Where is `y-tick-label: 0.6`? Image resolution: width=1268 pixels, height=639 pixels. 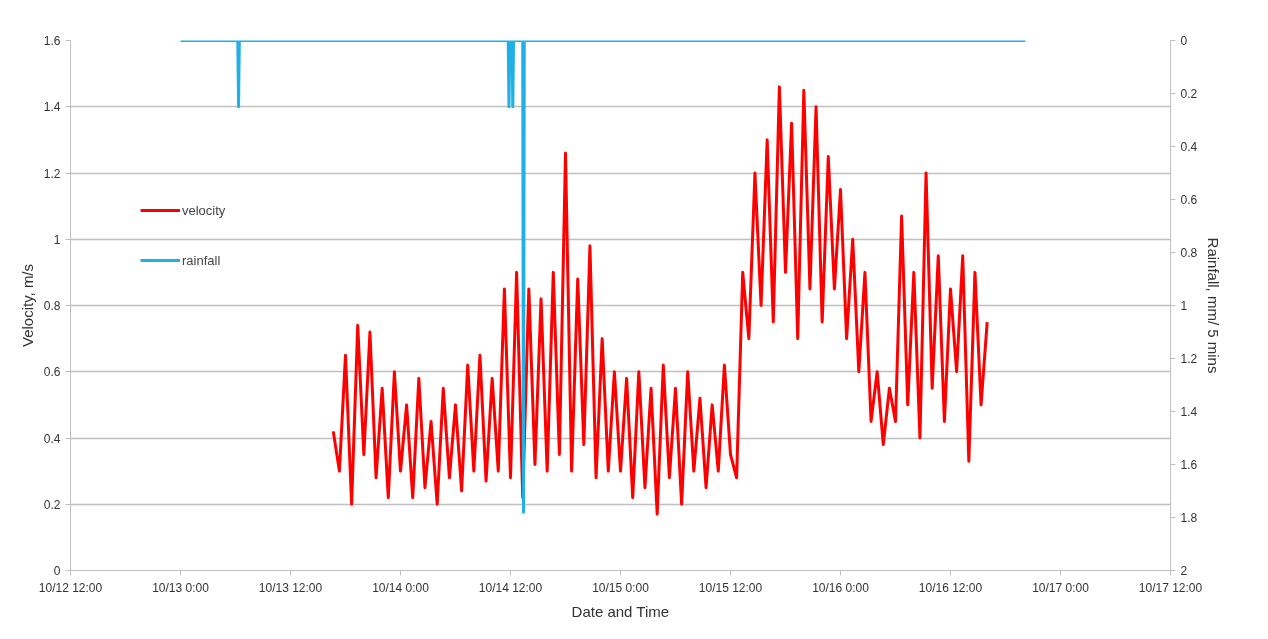 y-tick-label: 0.6 is located at coordinates (52, 372).